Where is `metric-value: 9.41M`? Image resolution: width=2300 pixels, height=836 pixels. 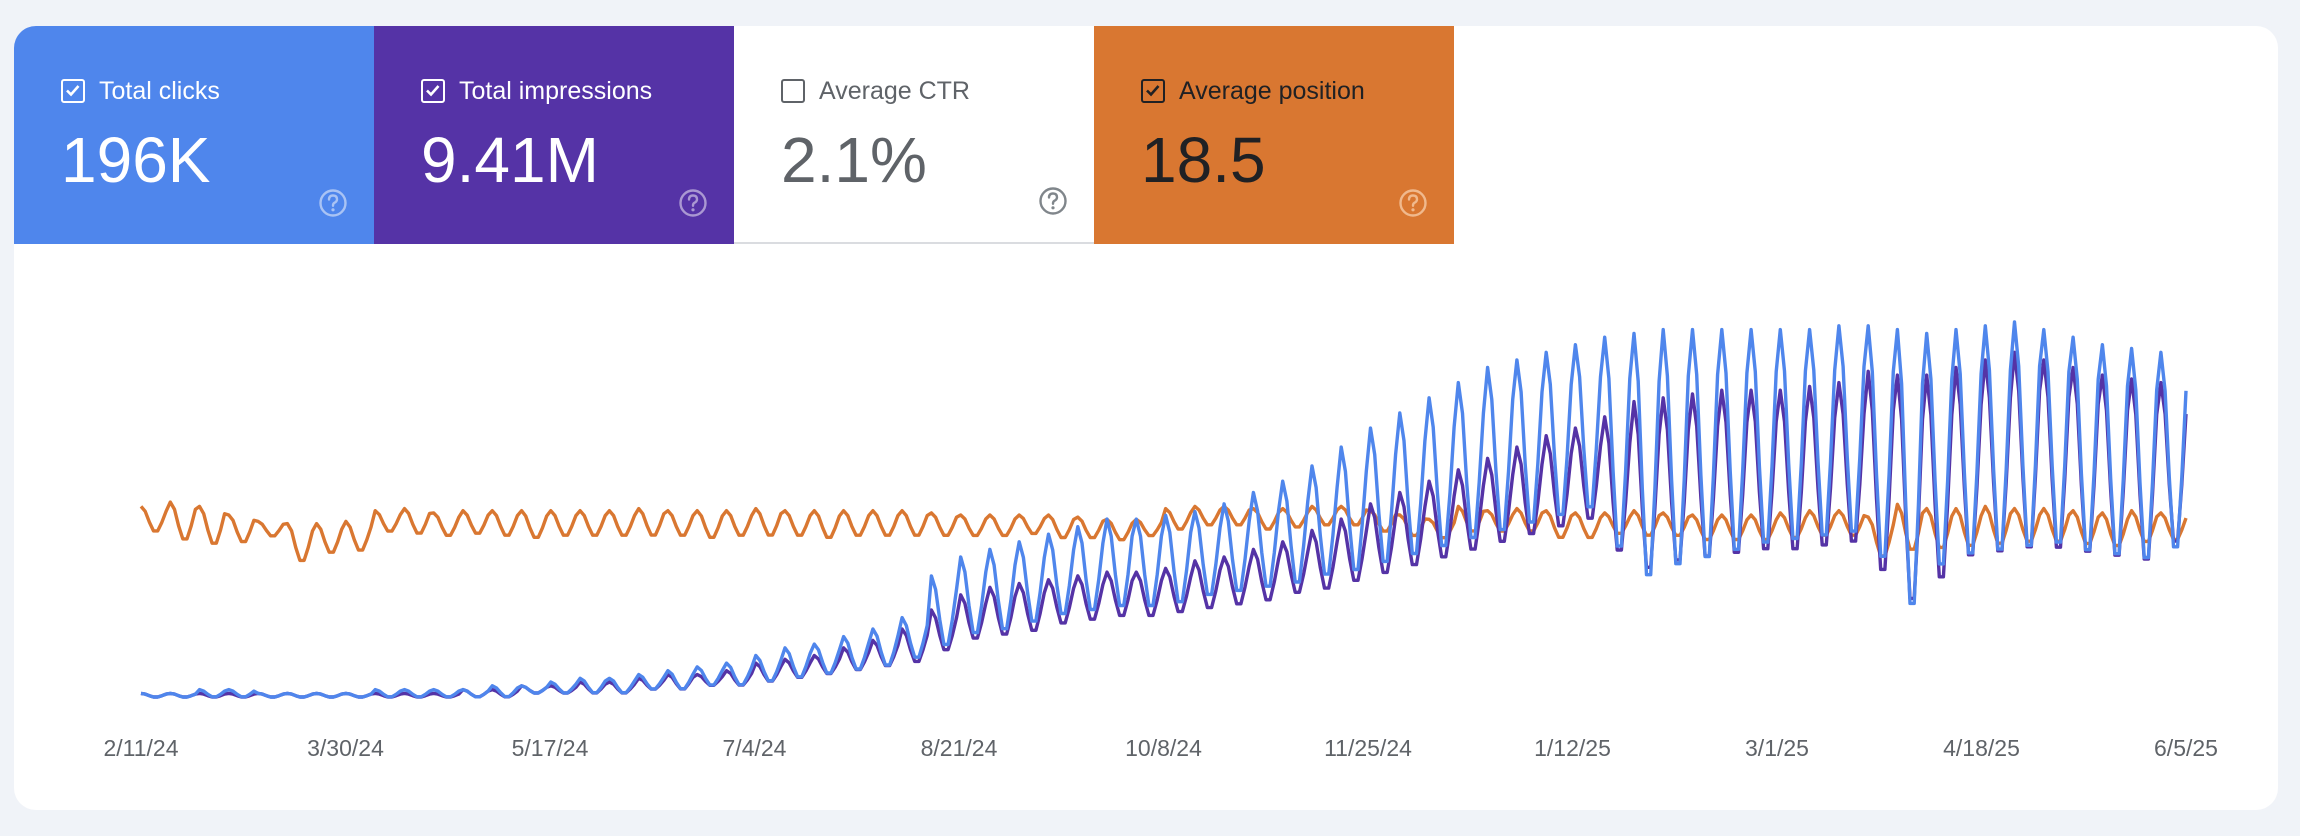
metric-value: 9.41M is located at coordinates (510, 160).